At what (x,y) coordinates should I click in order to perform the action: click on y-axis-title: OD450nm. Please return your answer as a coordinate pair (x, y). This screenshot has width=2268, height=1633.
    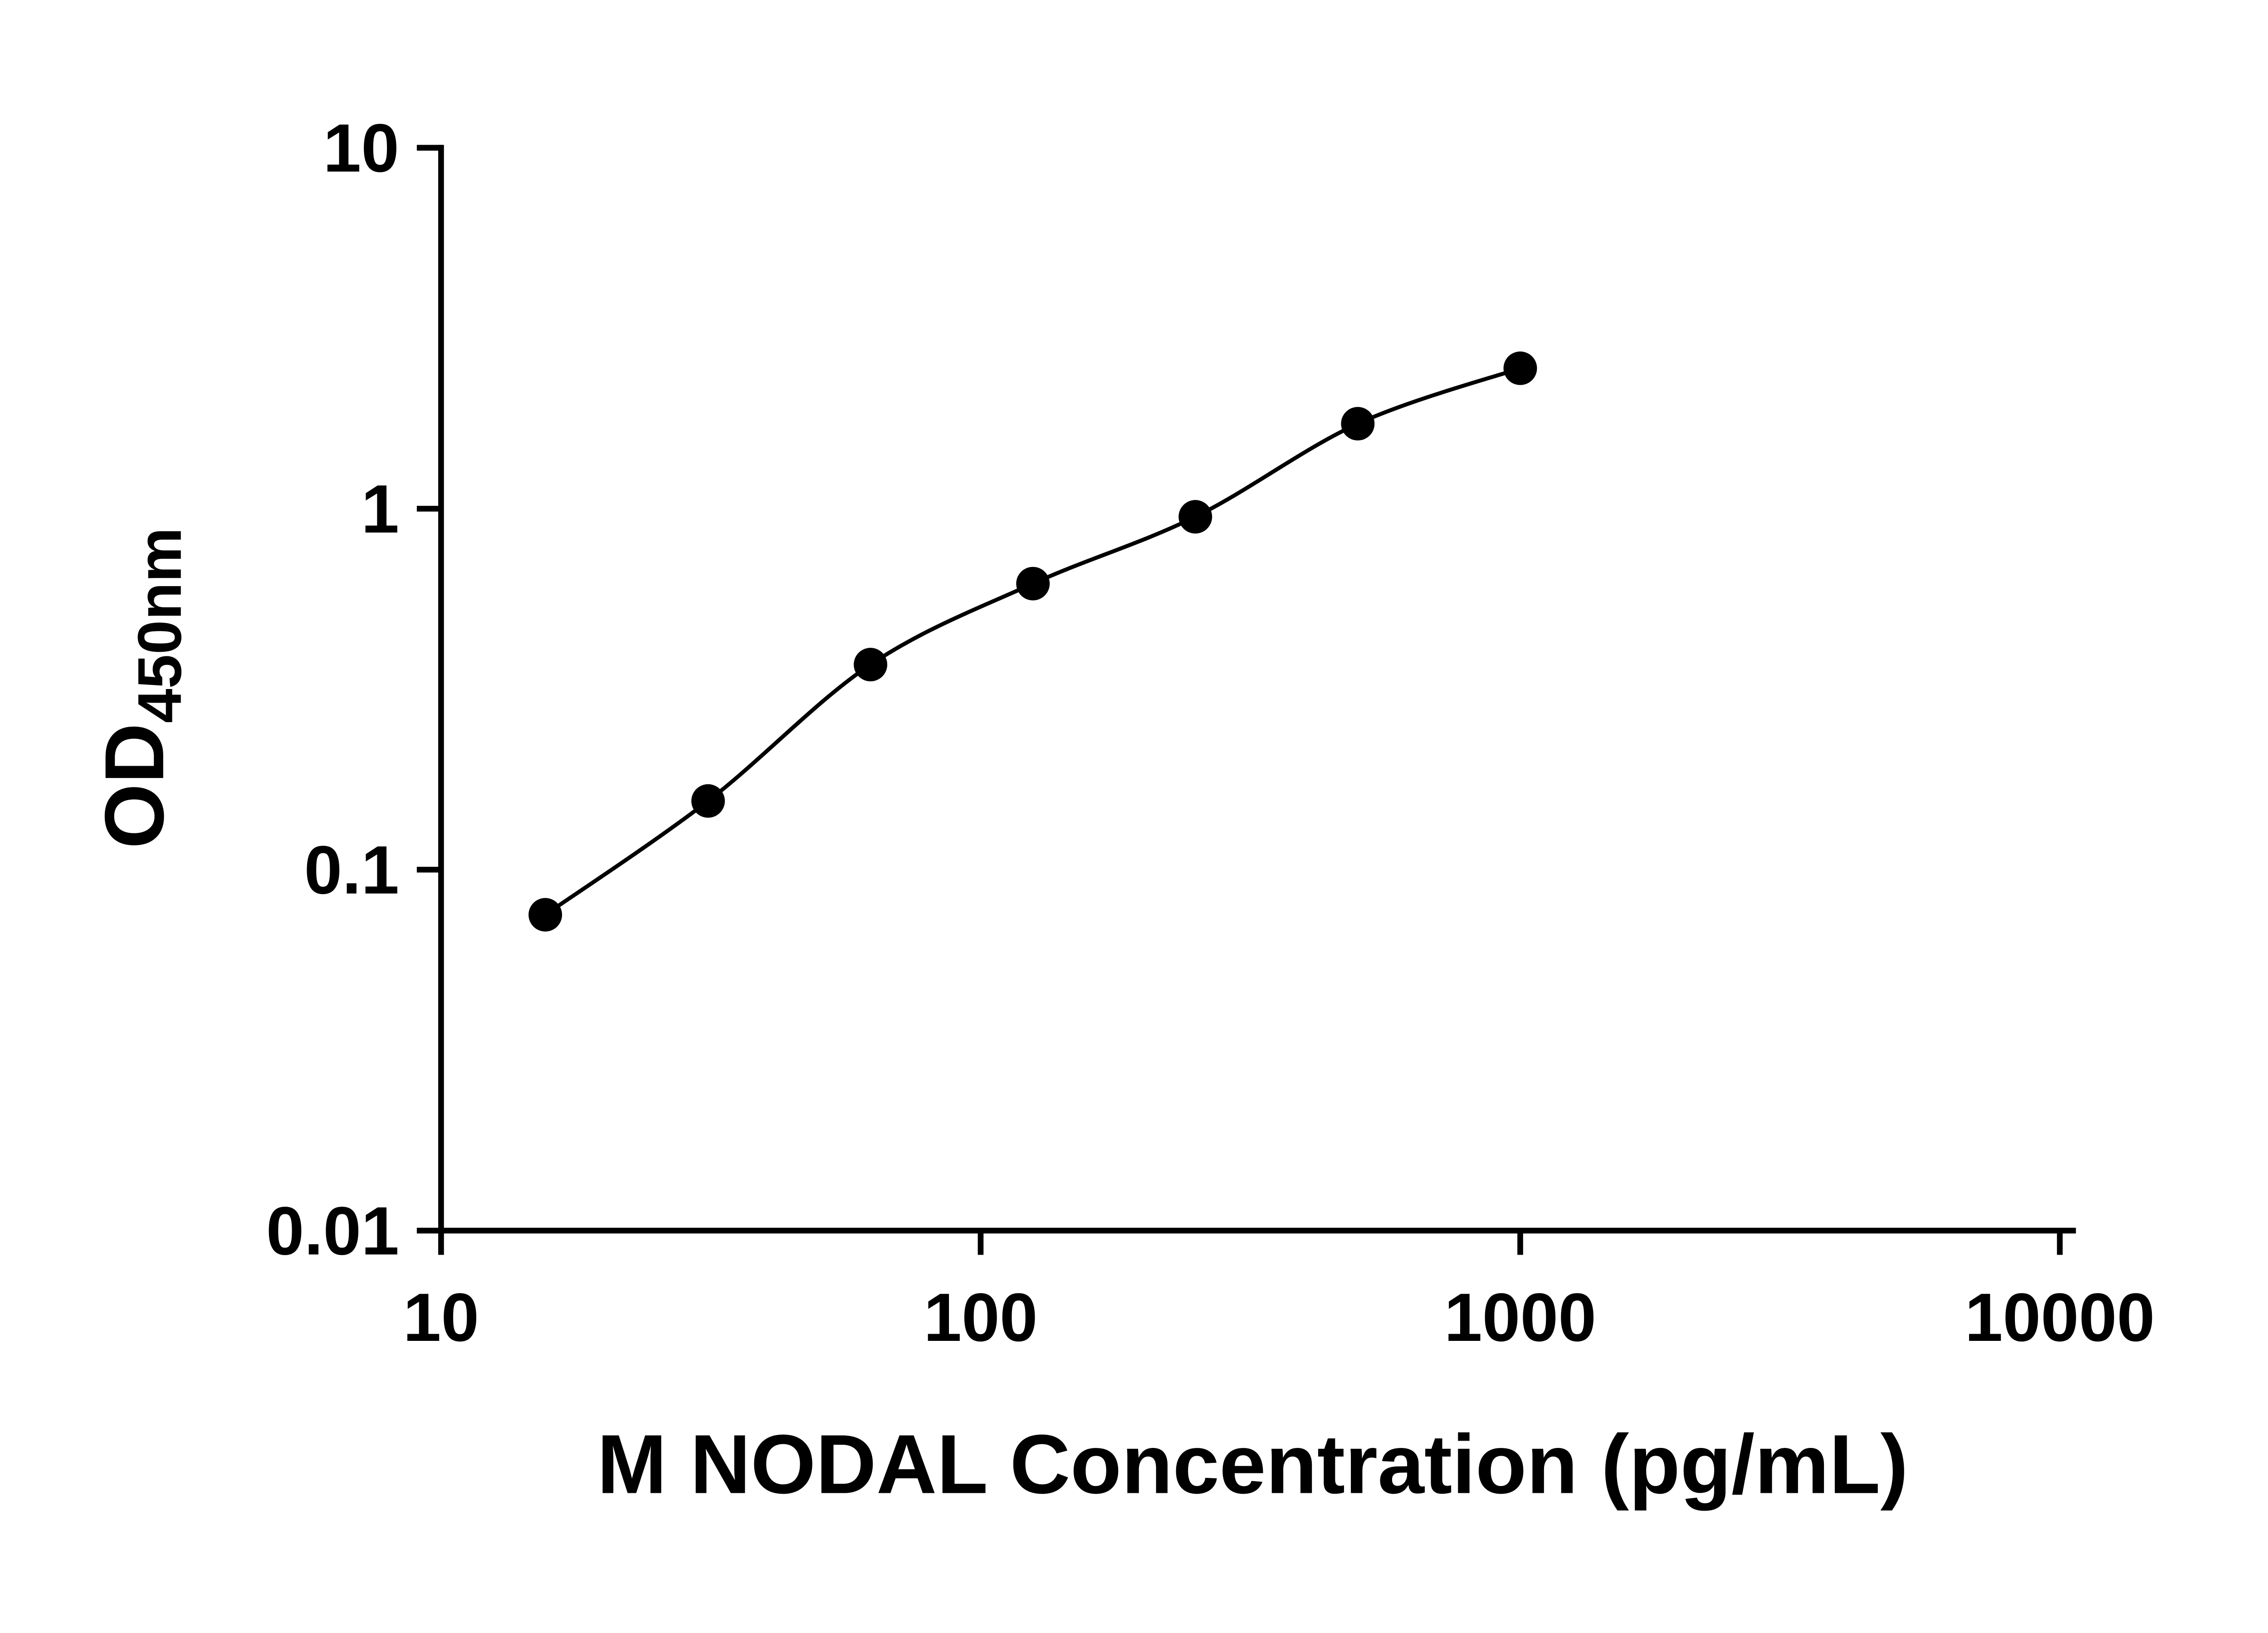
    Looking at the image, I should click on (141, 688).